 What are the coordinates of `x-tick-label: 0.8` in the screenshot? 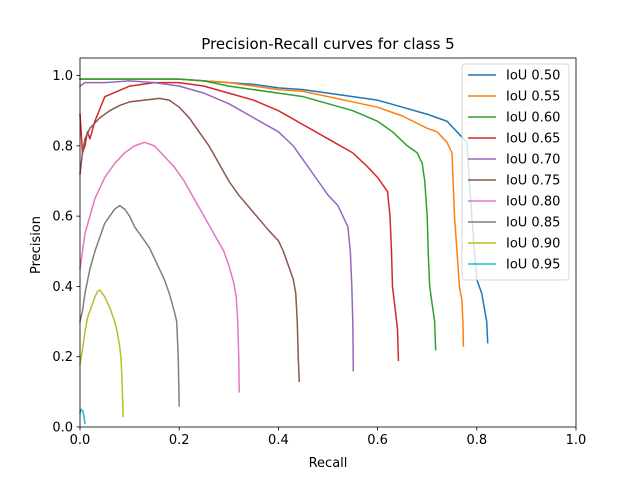 It's located at (476, 440).